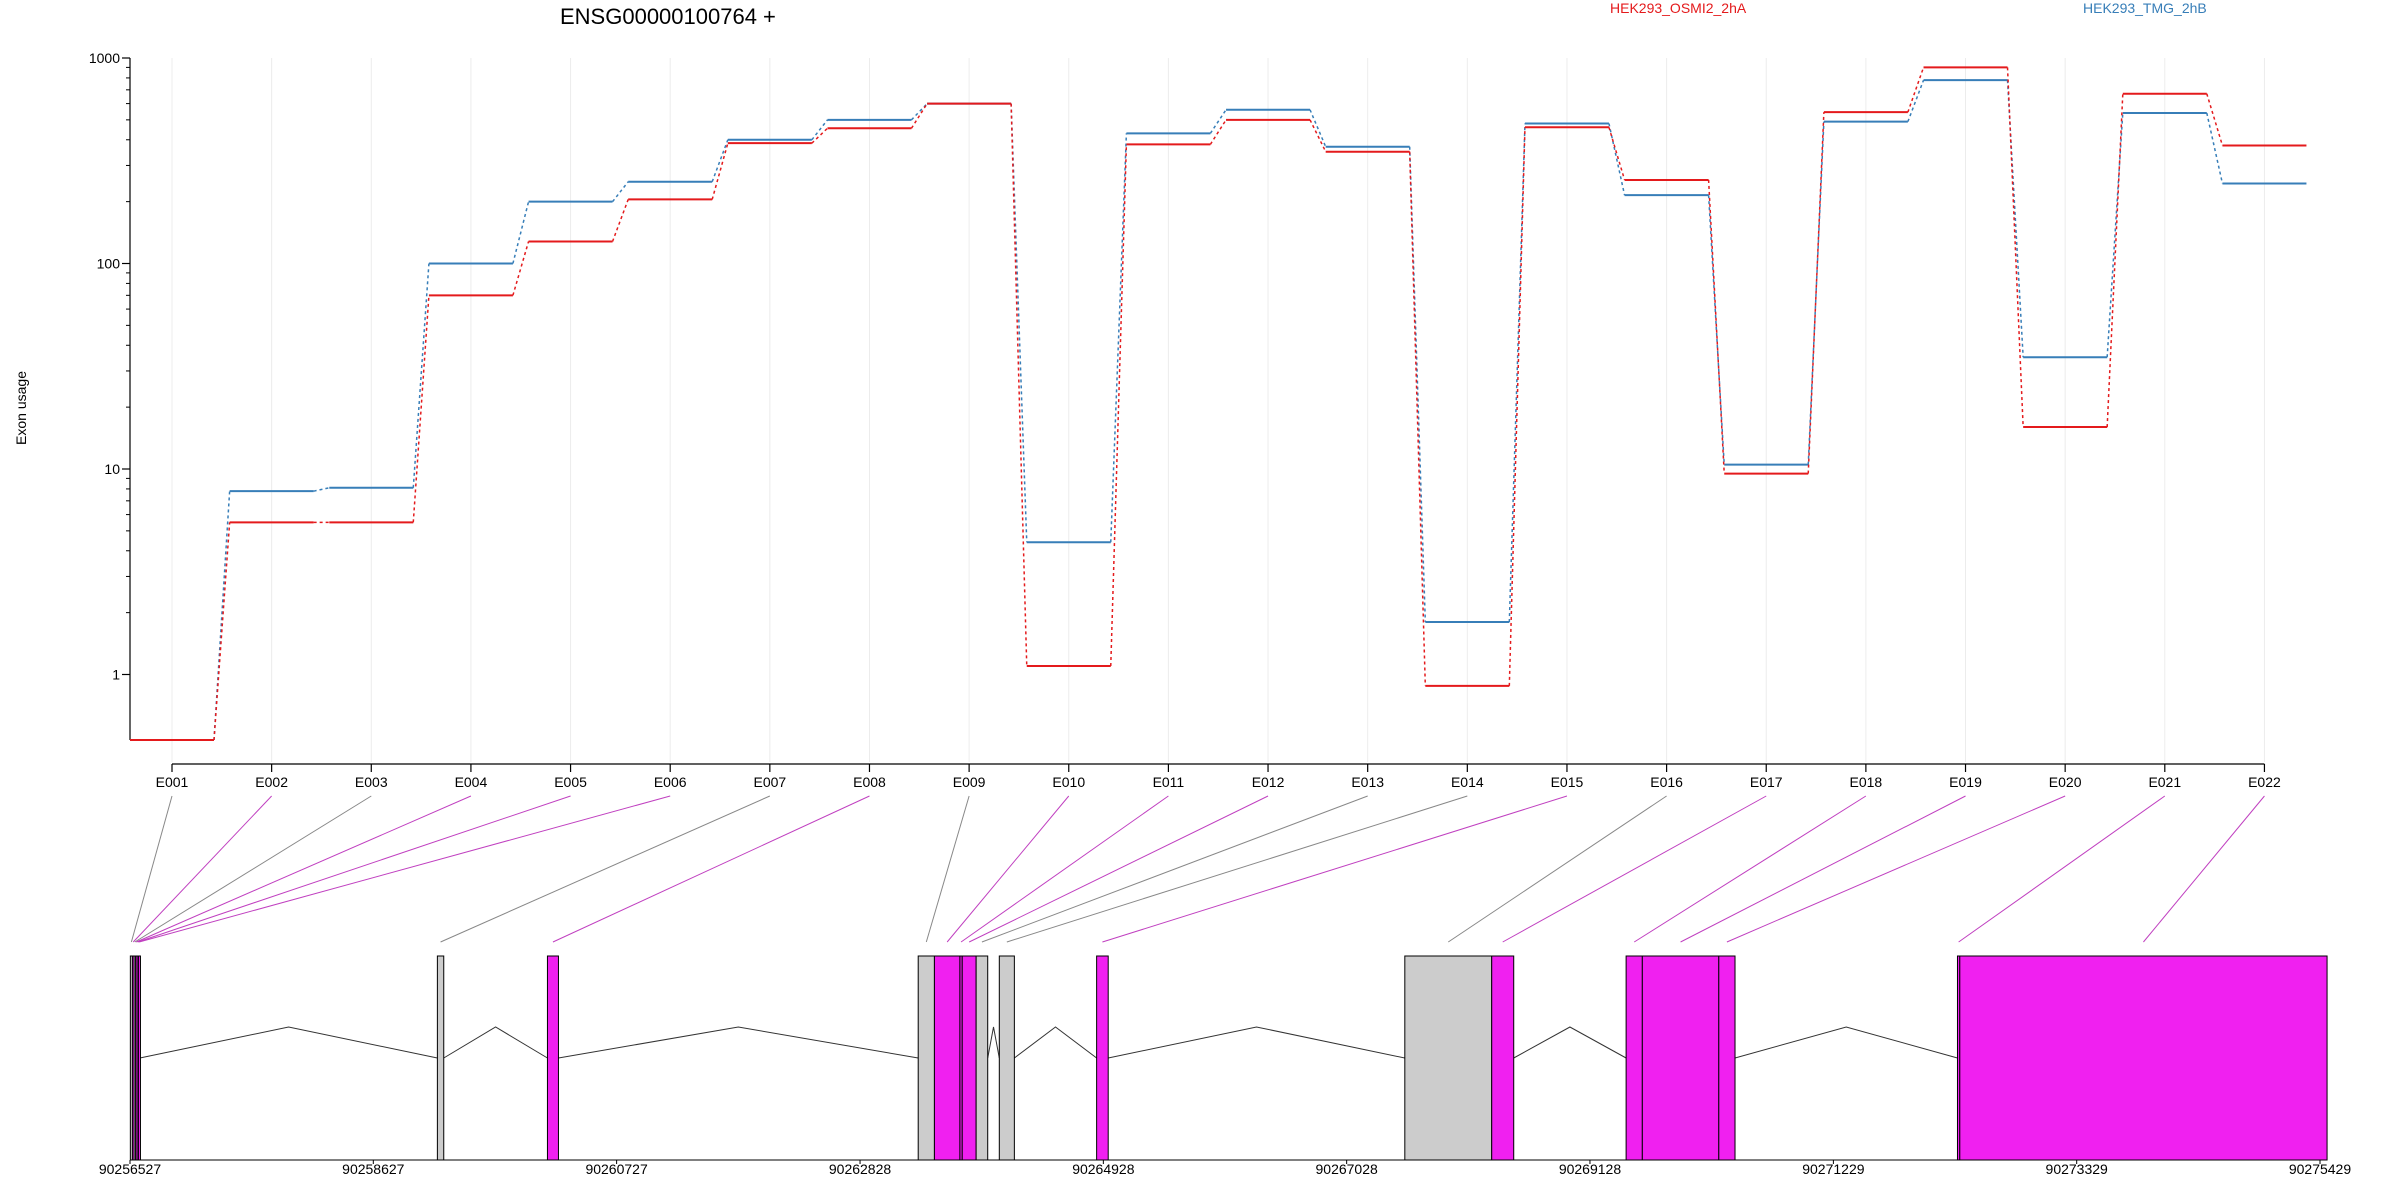  I want to click on step-connector-E004, so click(521, 232).